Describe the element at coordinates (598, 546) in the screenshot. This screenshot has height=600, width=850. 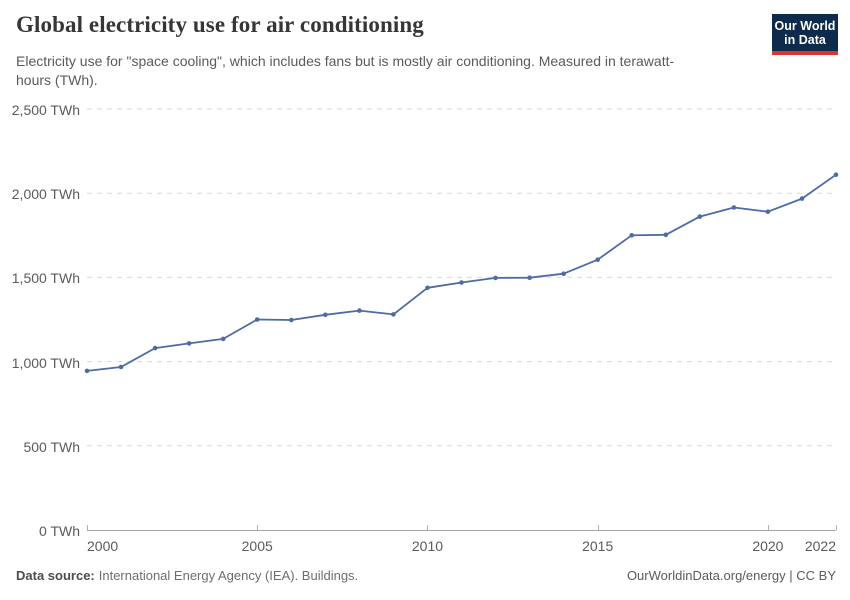
I see `x-axis-label: 2015` at that location.